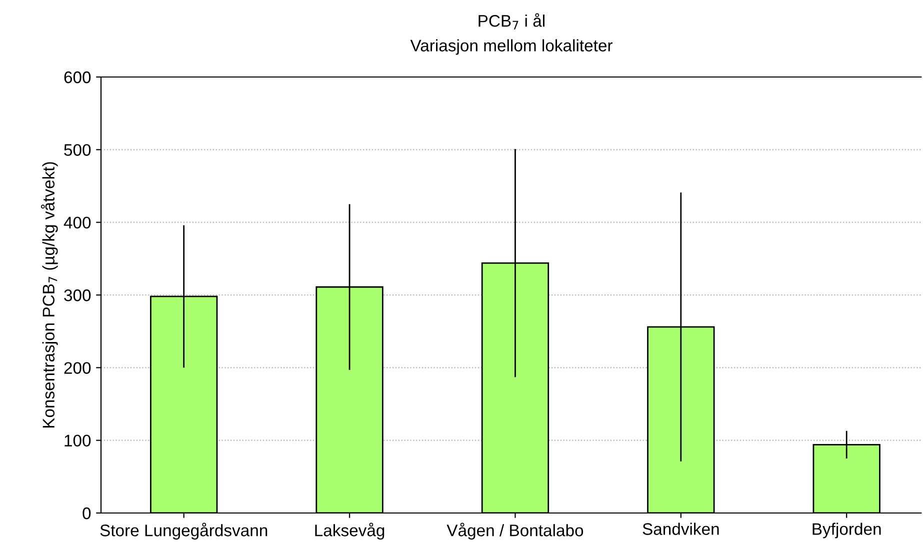 This screenshot has width=923, height=554. What do you see at coordinates (49, 295) in the screenshot?
I see `y-axis-title: Konsentrasjon PCB$_{7}$ (µg/kg våtvekt)` at bounding box center [49, 295].